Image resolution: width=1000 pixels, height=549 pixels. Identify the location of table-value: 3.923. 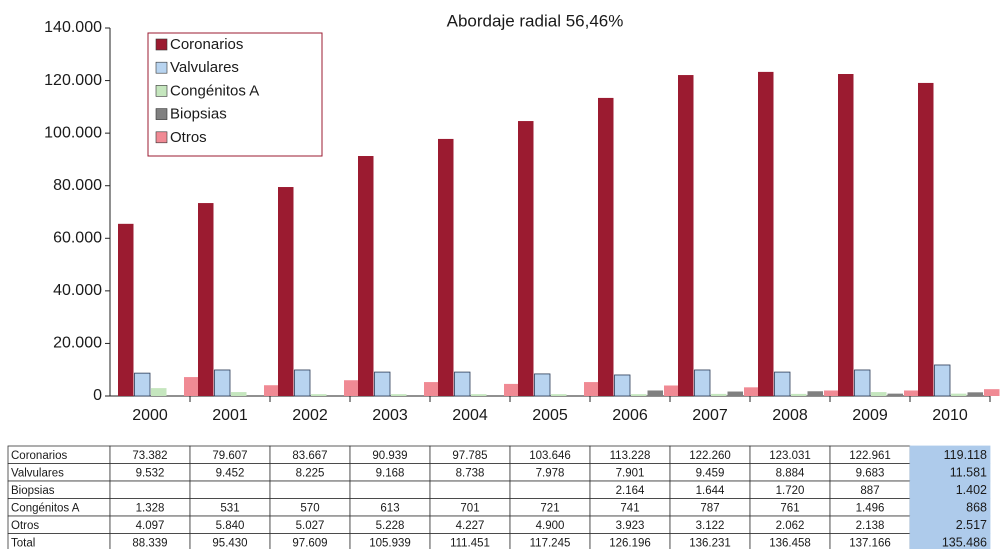
(630, 526).